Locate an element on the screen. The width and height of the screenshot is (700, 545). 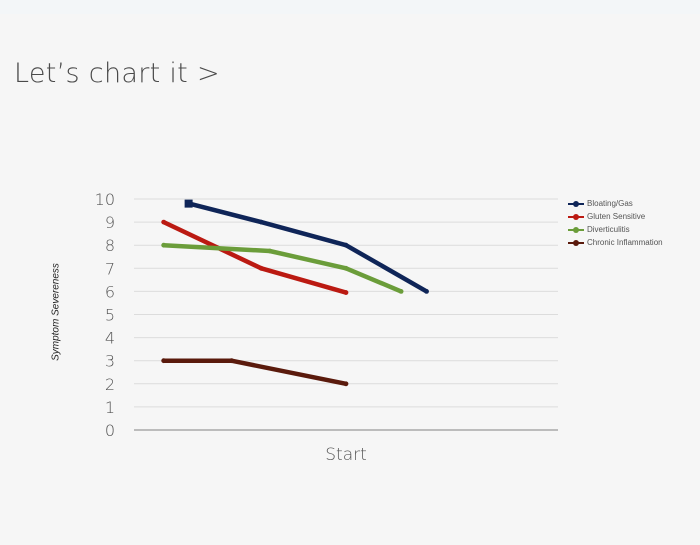
legend-label: Gluten Sensitive is located at coordinates (616, 216).